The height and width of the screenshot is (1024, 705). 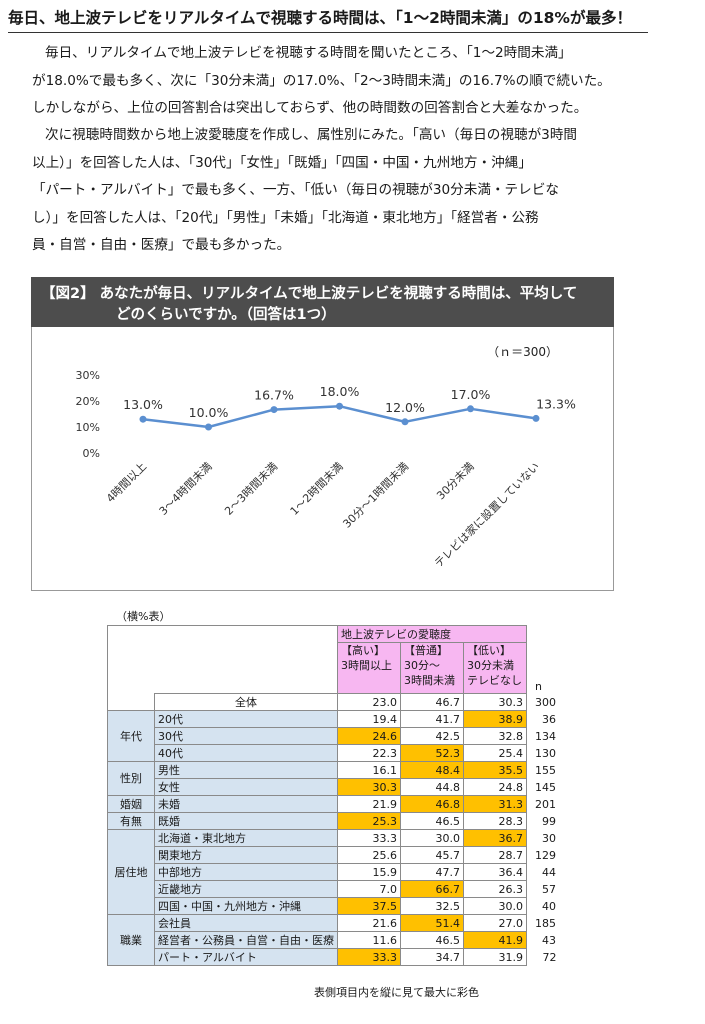 I want to click on column-header-line: 30分～, so click(x=422, y=665).